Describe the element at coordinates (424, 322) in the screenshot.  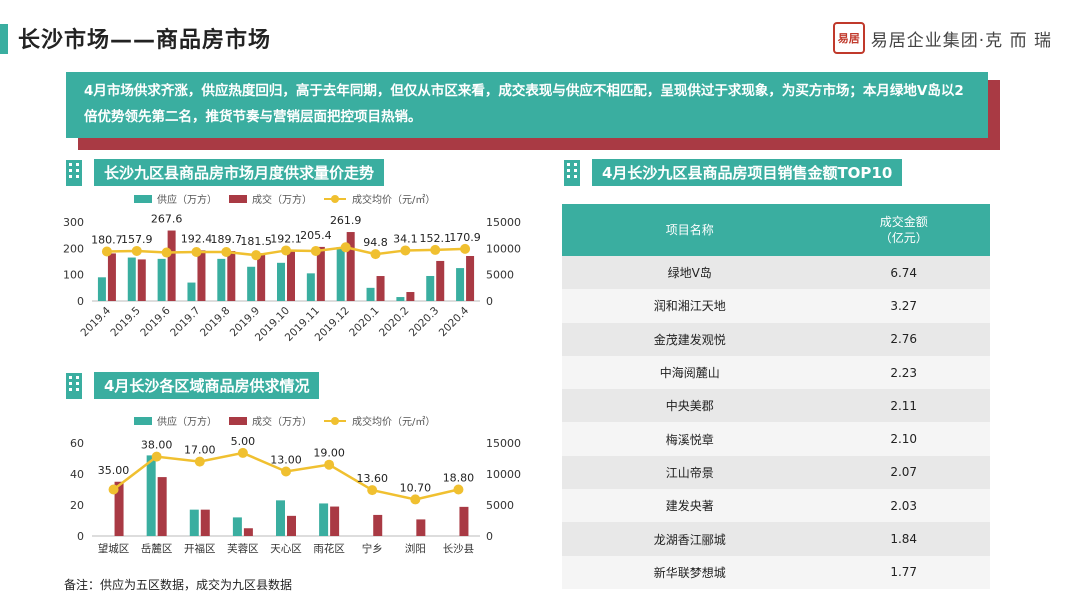
I see `category-label: 2020.3` at that location.